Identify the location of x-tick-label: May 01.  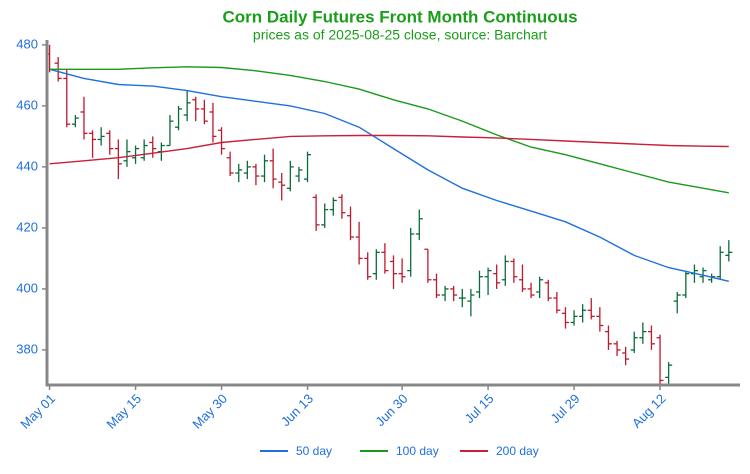
(37, 411).